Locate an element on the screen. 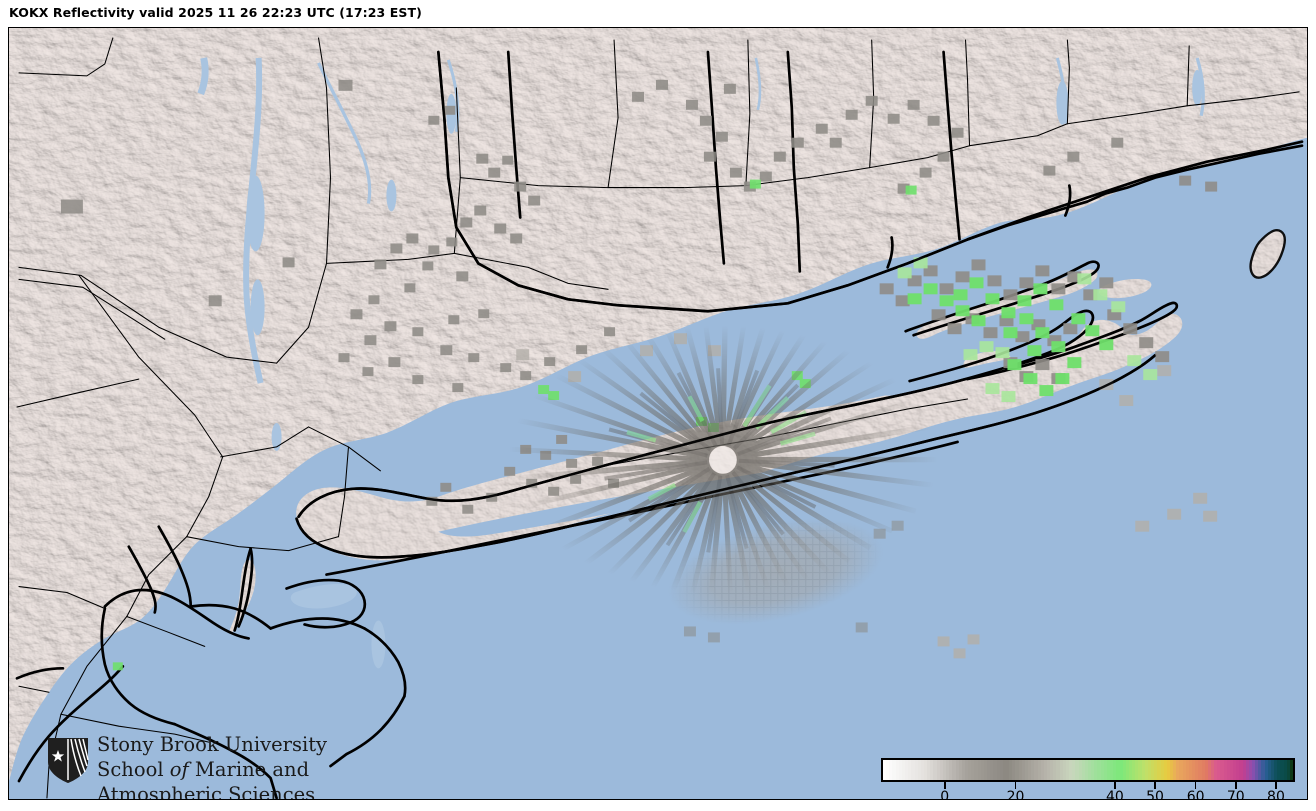 The height and width of the screenshot is (811, 1316). logo-line-2-italic: of is located at coordinates (179, 769).